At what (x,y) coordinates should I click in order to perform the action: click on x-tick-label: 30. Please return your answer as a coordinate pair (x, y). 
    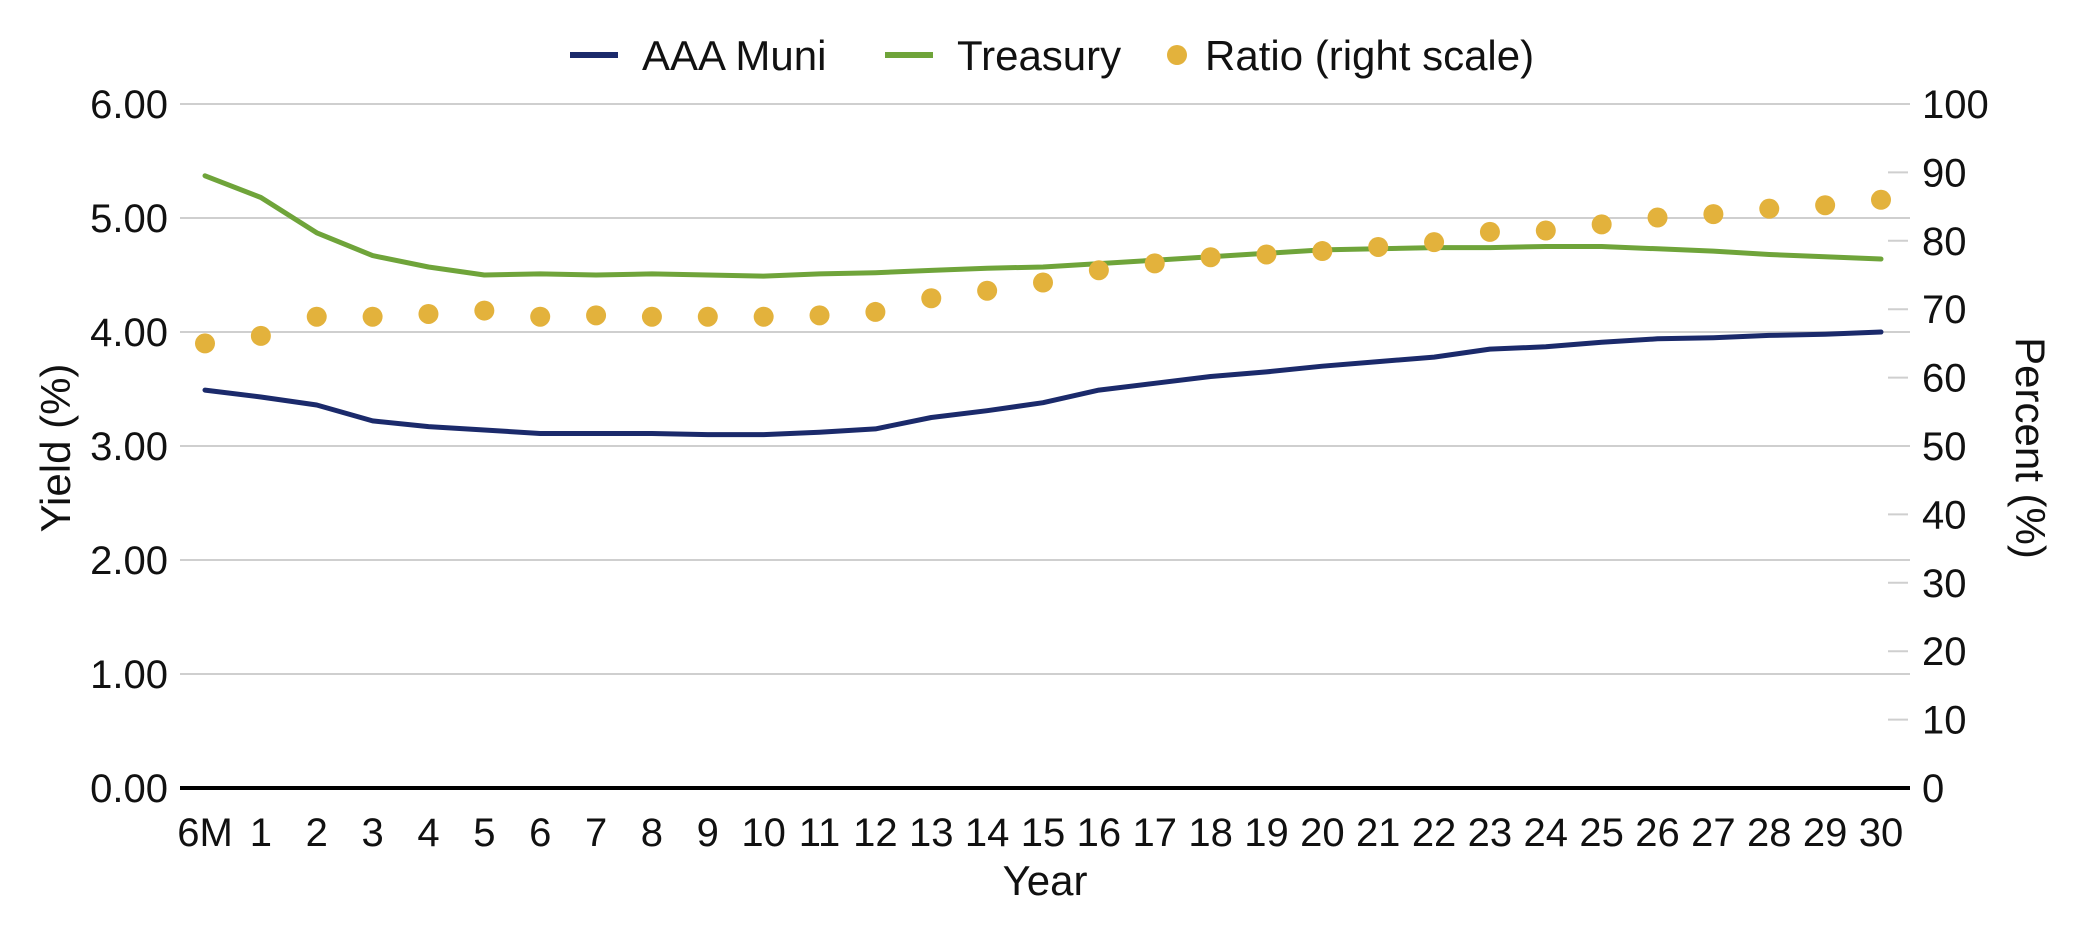
    Looking at the image, I should click on (1881, 833).